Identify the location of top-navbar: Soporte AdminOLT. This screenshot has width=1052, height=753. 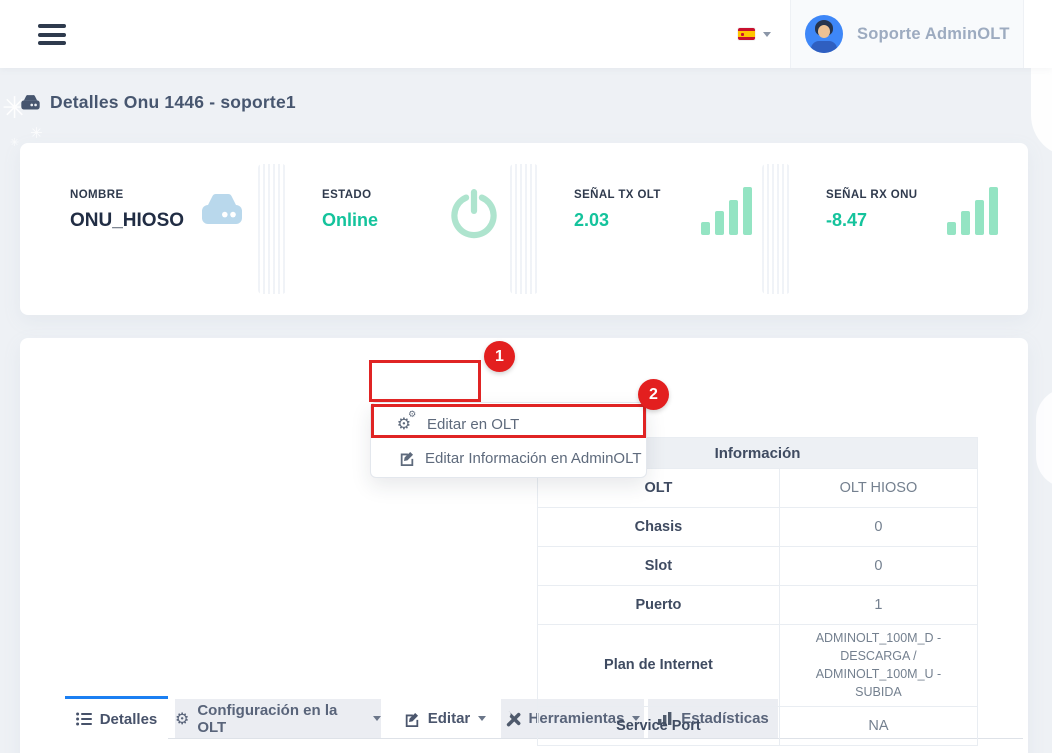
(526, 34).